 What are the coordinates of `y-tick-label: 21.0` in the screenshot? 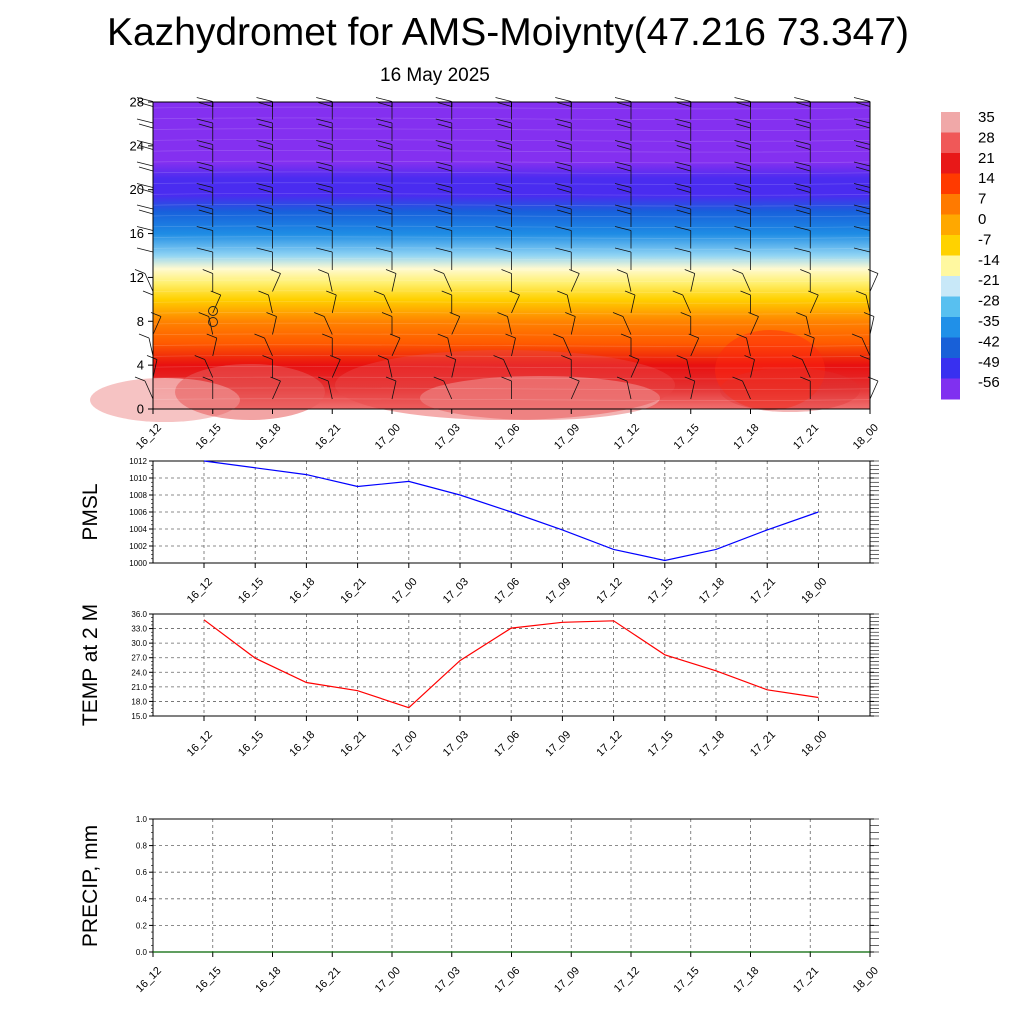 It's located at (139, 687).